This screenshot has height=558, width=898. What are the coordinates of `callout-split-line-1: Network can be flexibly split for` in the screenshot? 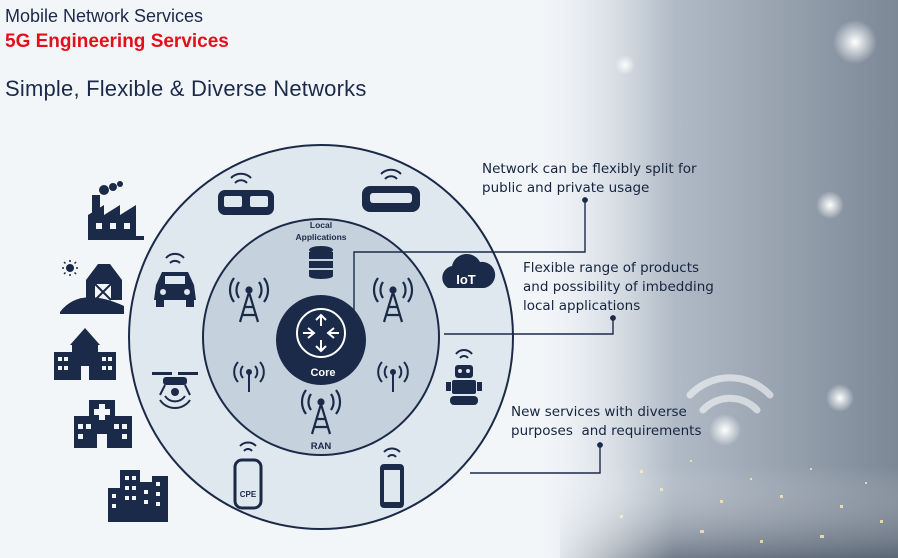 It's located at (589, 169).